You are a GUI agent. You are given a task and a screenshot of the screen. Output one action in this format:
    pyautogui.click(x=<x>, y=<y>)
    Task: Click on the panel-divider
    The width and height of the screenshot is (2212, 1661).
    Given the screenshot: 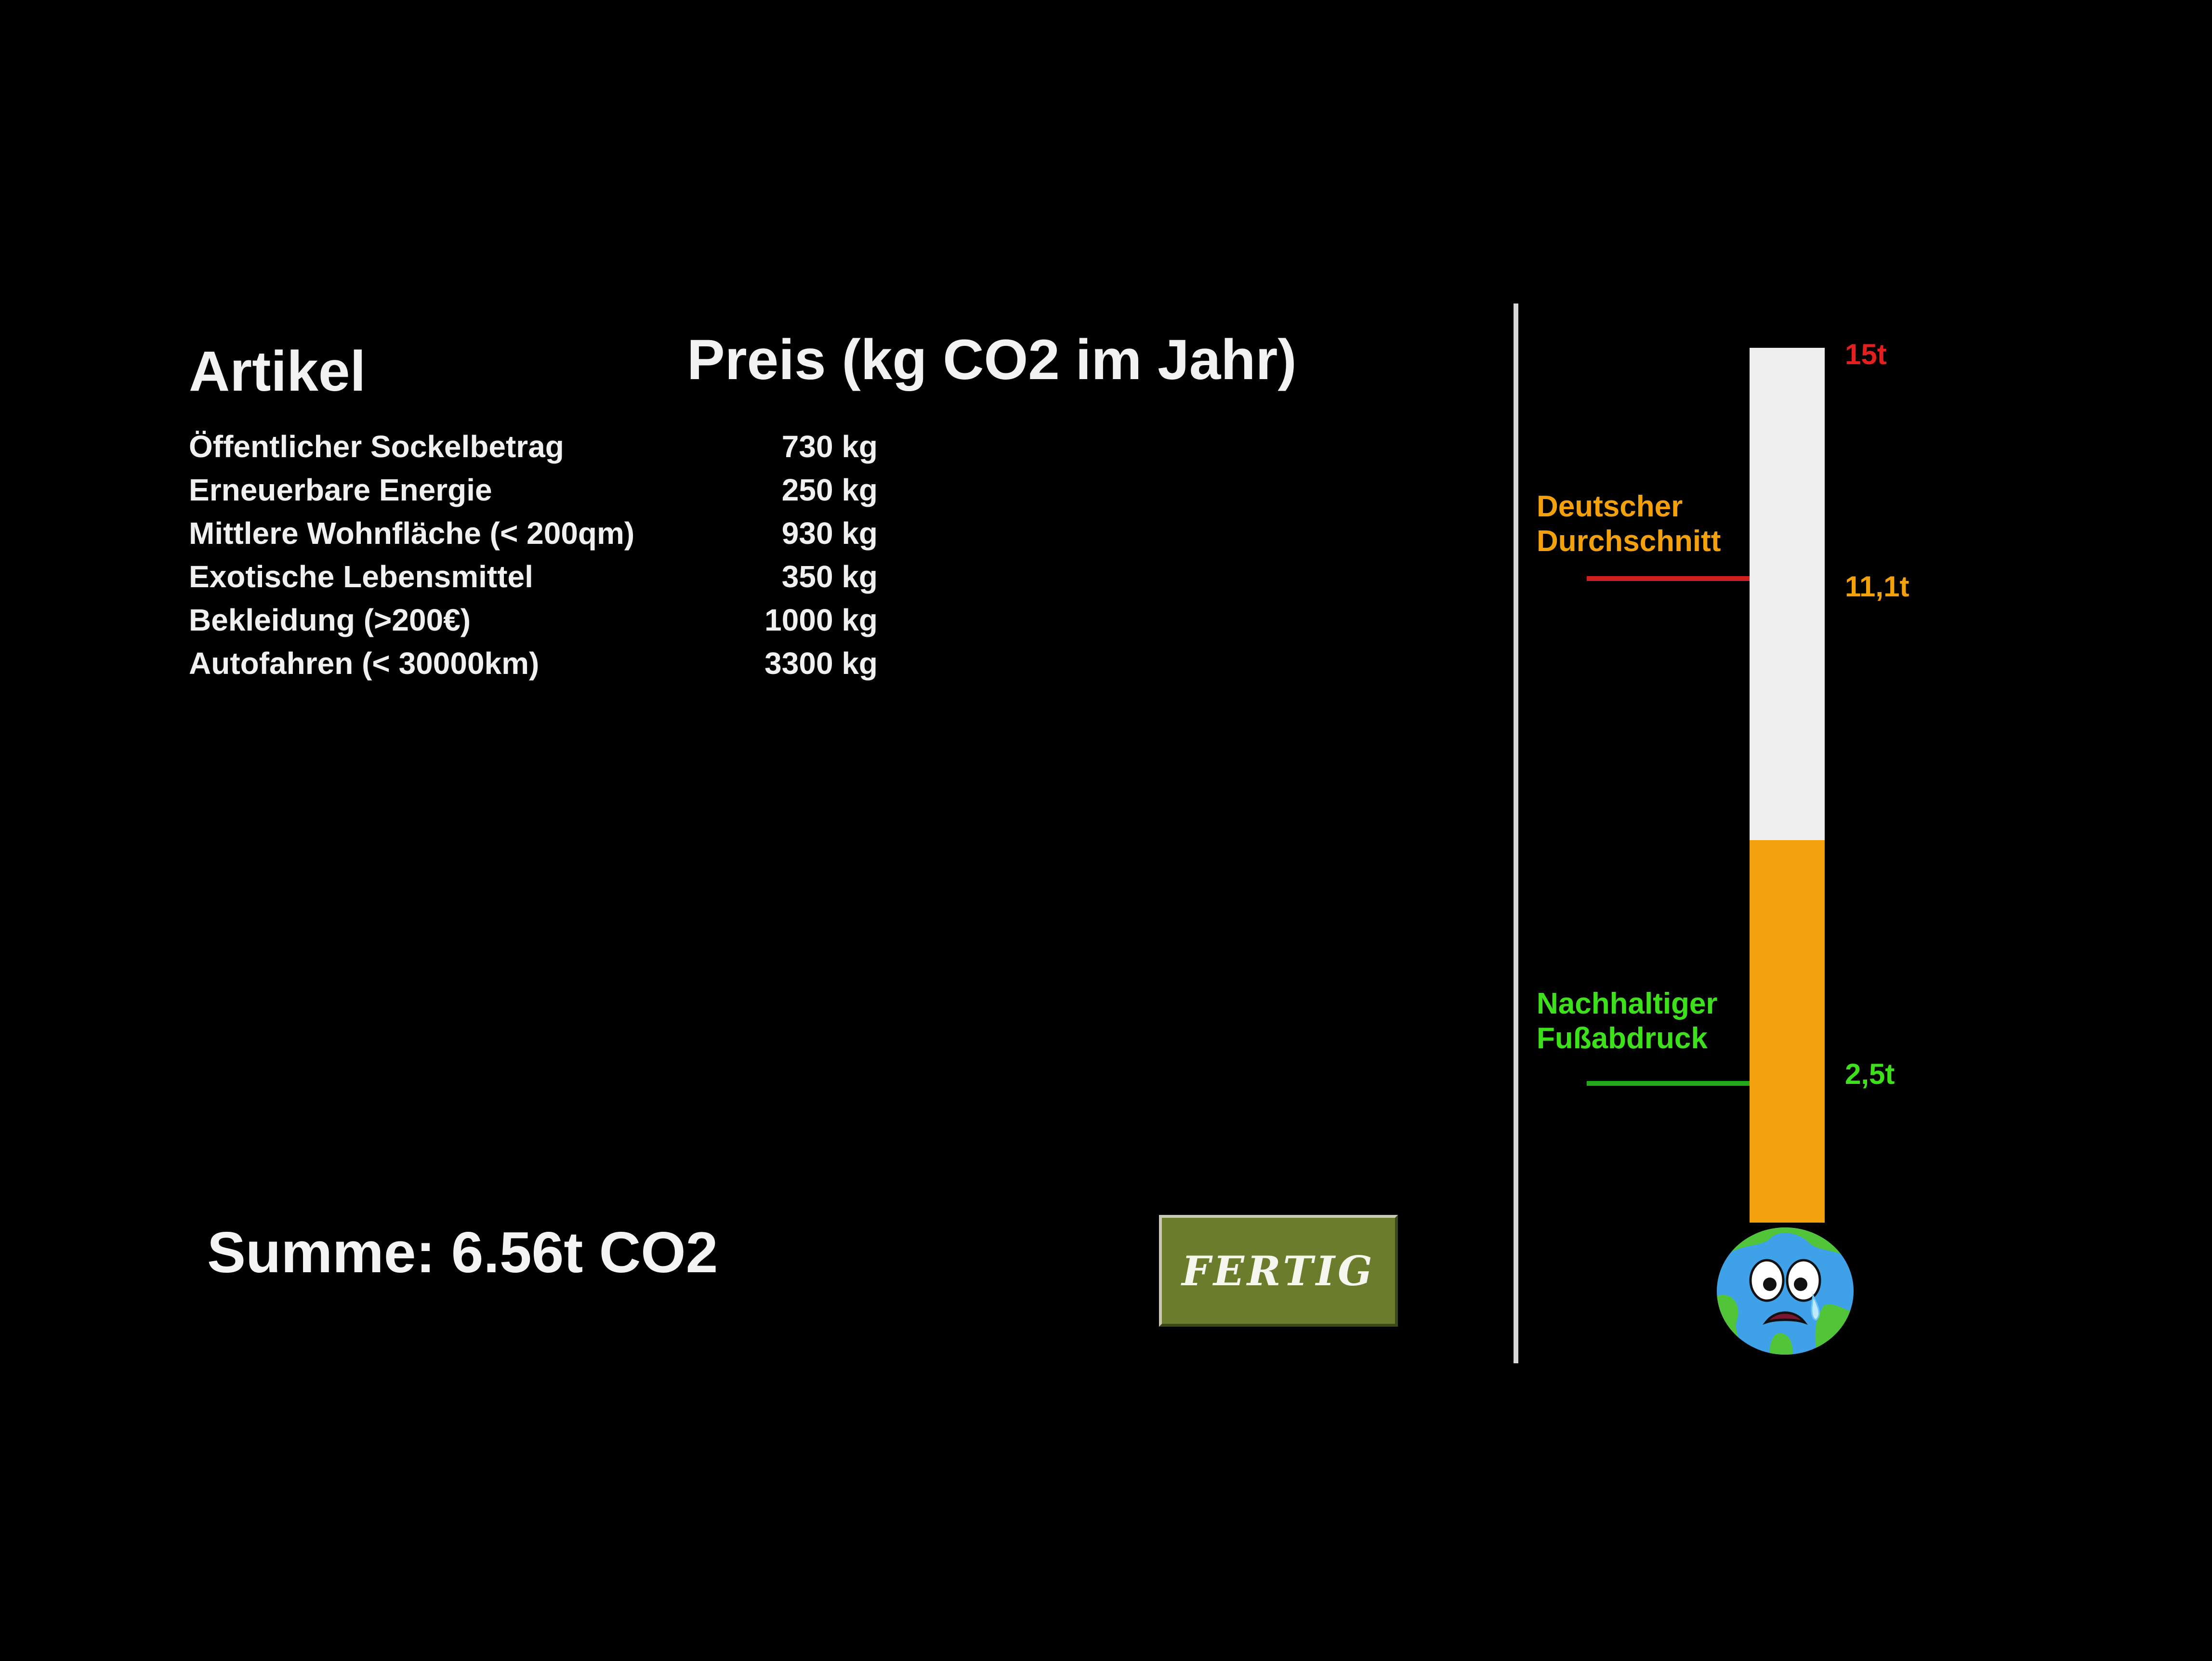 What is the action you would take?
    pyautogui.click(x=1516, y=833)
    